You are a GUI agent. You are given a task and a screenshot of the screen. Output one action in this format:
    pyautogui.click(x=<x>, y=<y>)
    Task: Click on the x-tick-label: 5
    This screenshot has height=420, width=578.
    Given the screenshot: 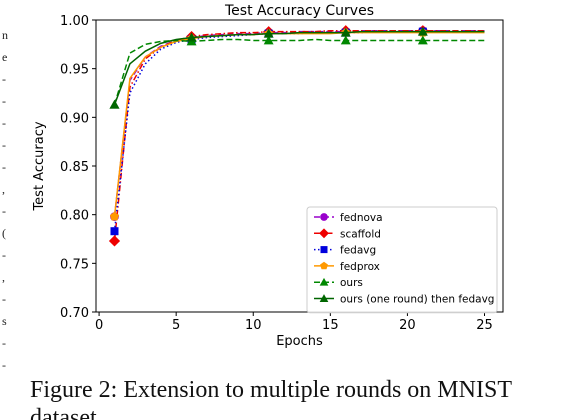 What is the action you would take?
    pyautogui.click(x=176, y=325)
    